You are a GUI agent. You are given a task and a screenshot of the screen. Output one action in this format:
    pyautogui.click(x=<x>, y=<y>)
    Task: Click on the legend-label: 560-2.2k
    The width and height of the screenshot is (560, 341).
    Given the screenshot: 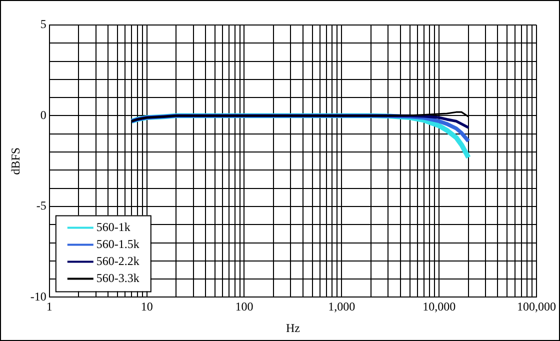 What is the action you would take?
    pyautogui.click(x=118, y=261)
    